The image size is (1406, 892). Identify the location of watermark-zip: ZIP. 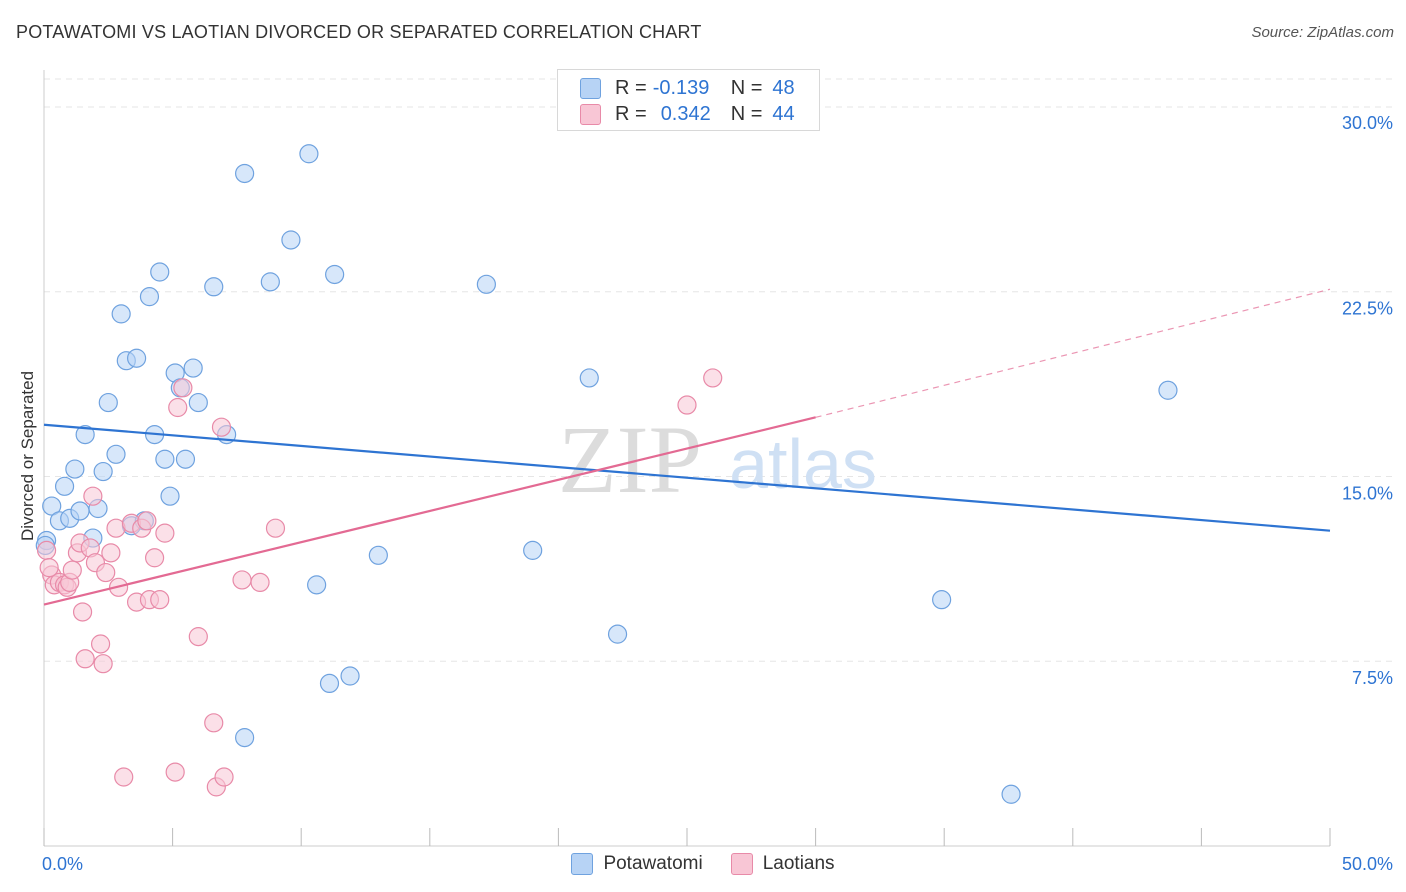
(630, 459).